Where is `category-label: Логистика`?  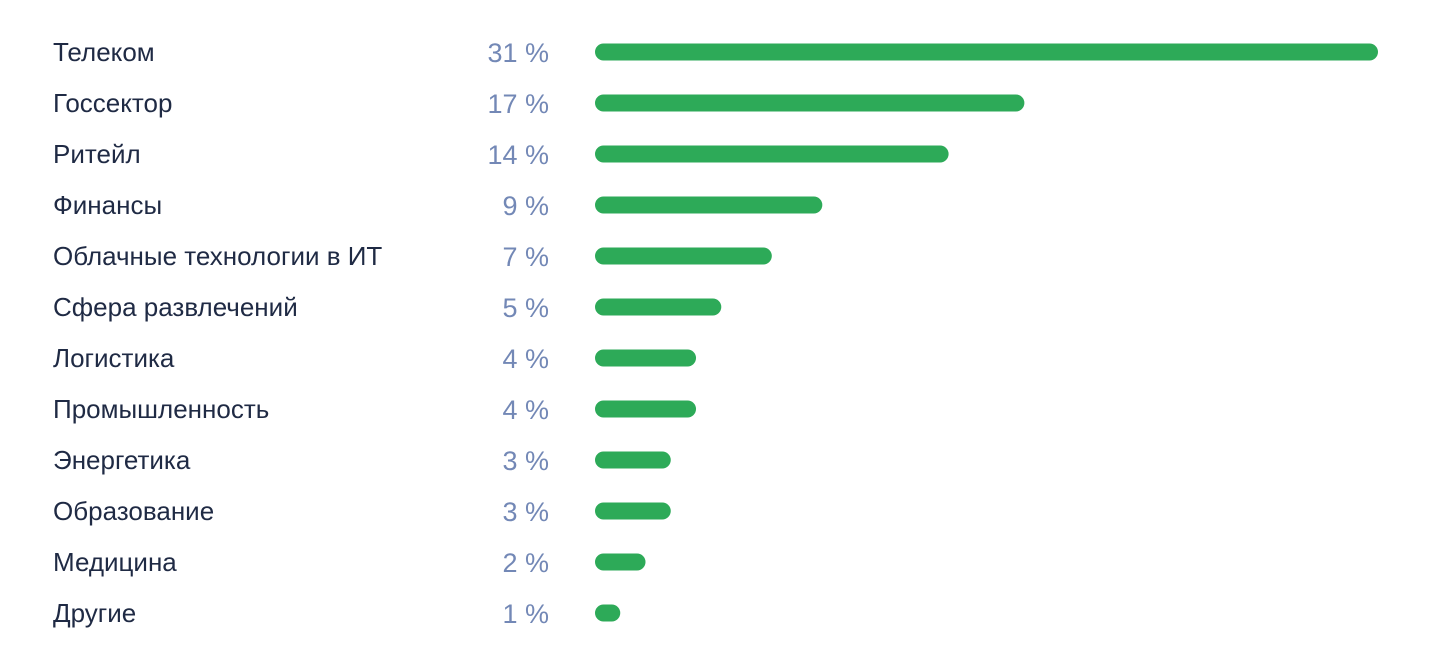 category-label: Логистика is located at coordinates (114, 358).